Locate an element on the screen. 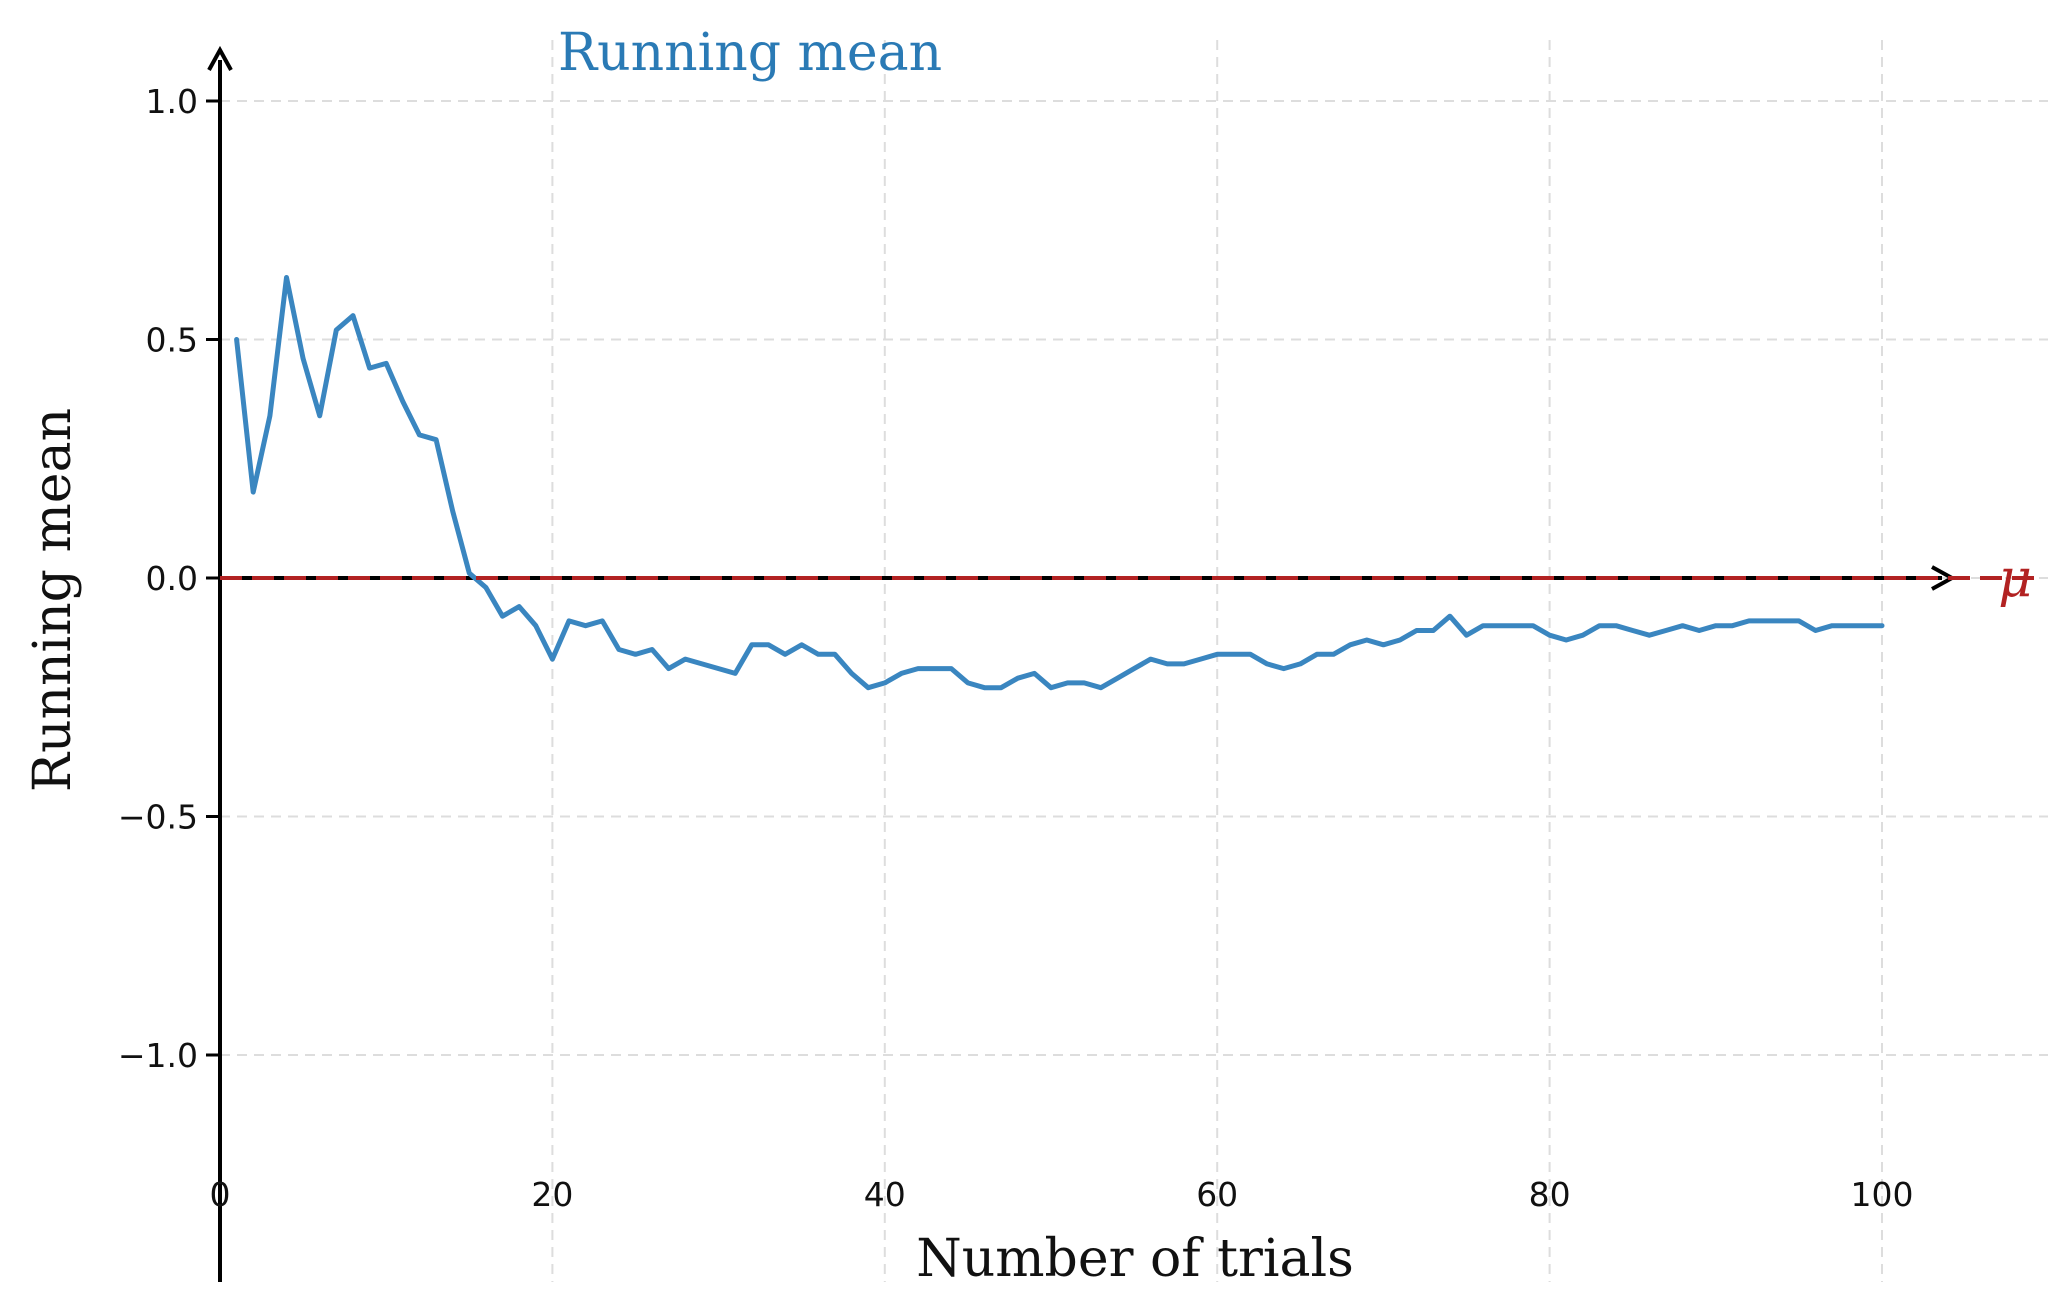  x-tick-label-2: 40 is located at coordinates (885, 1194).